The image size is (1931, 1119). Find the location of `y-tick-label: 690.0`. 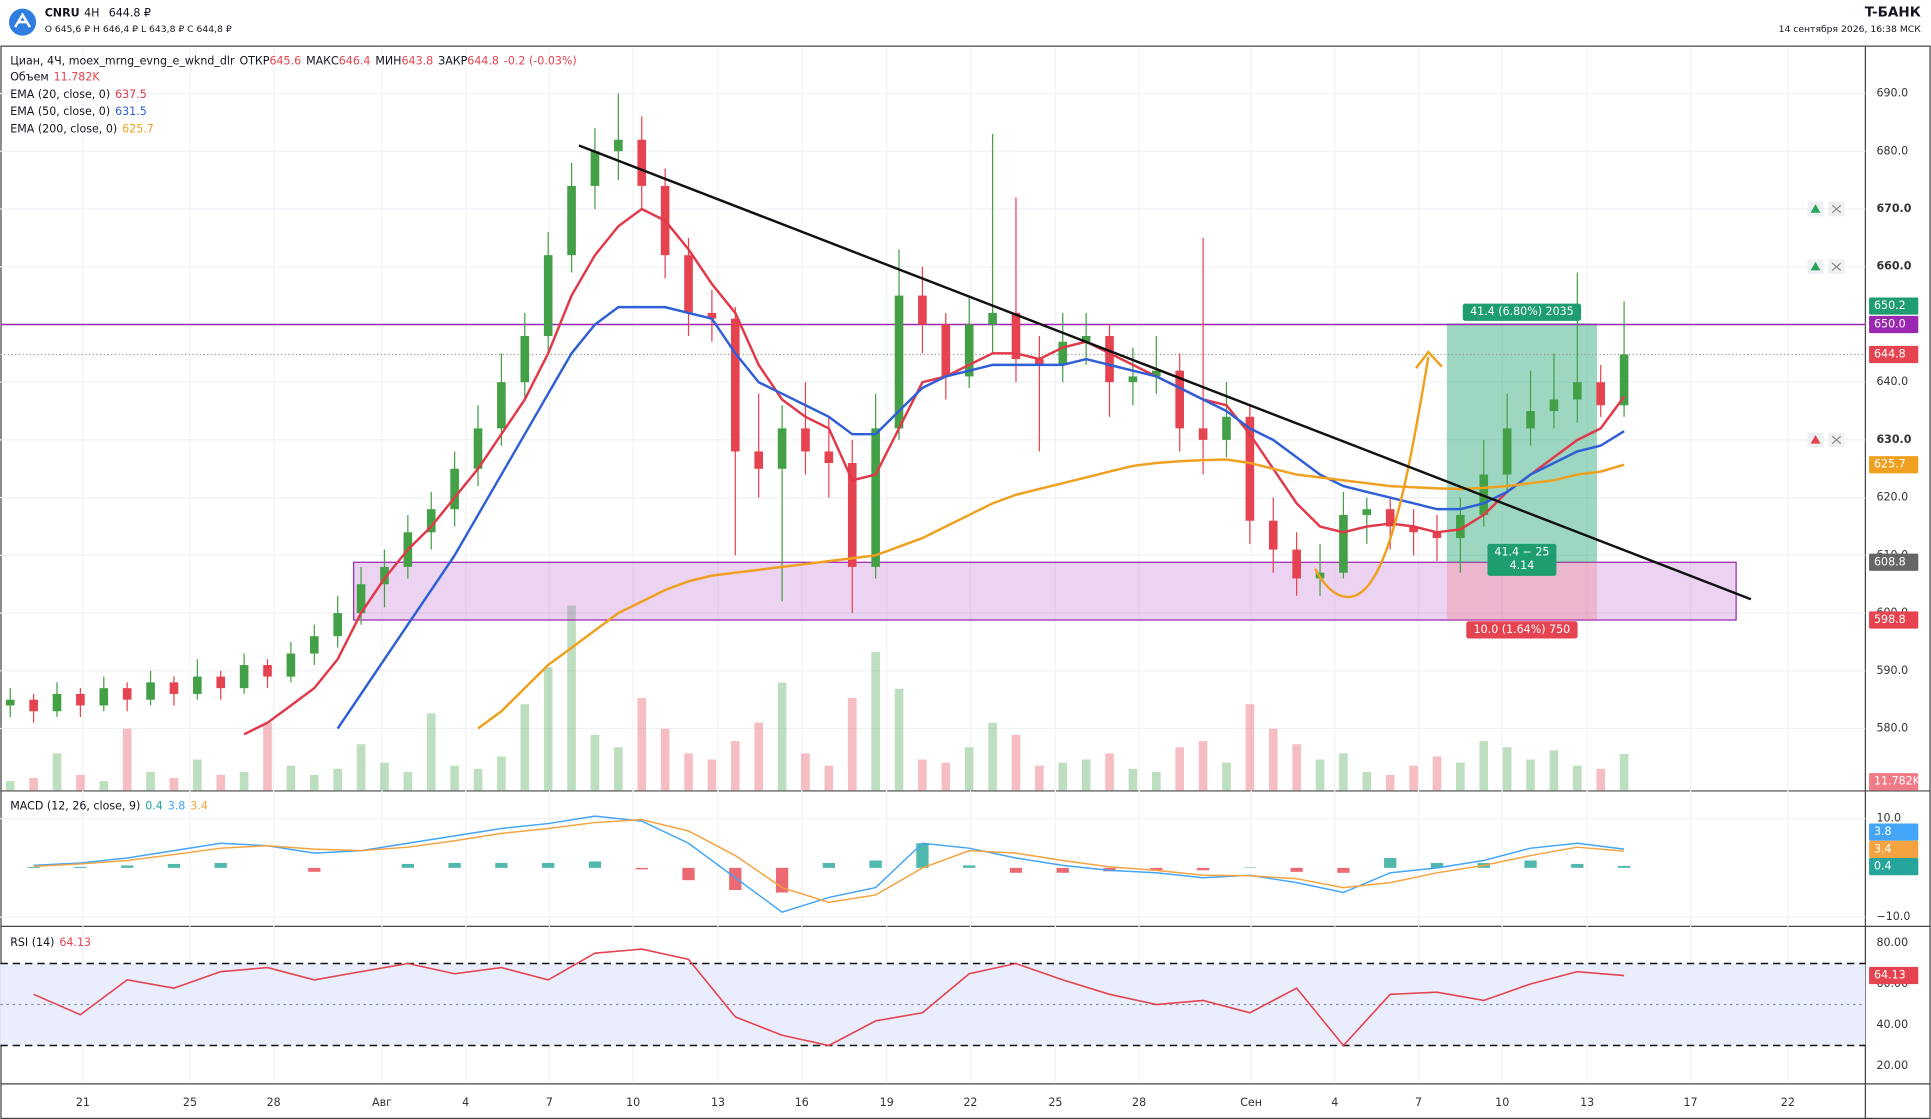

y-tick-label: 690.0 is located at coordinates (1892, 93).